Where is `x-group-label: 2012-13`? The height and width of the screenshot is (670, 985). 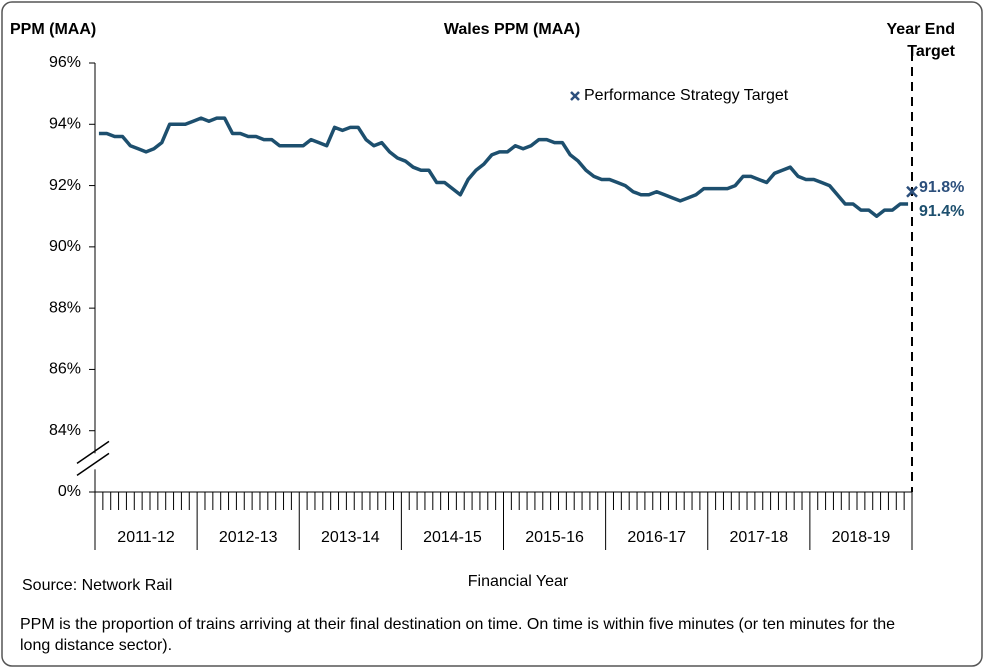 x-group-label: 2012-13 is located at coordinates (248, 537).